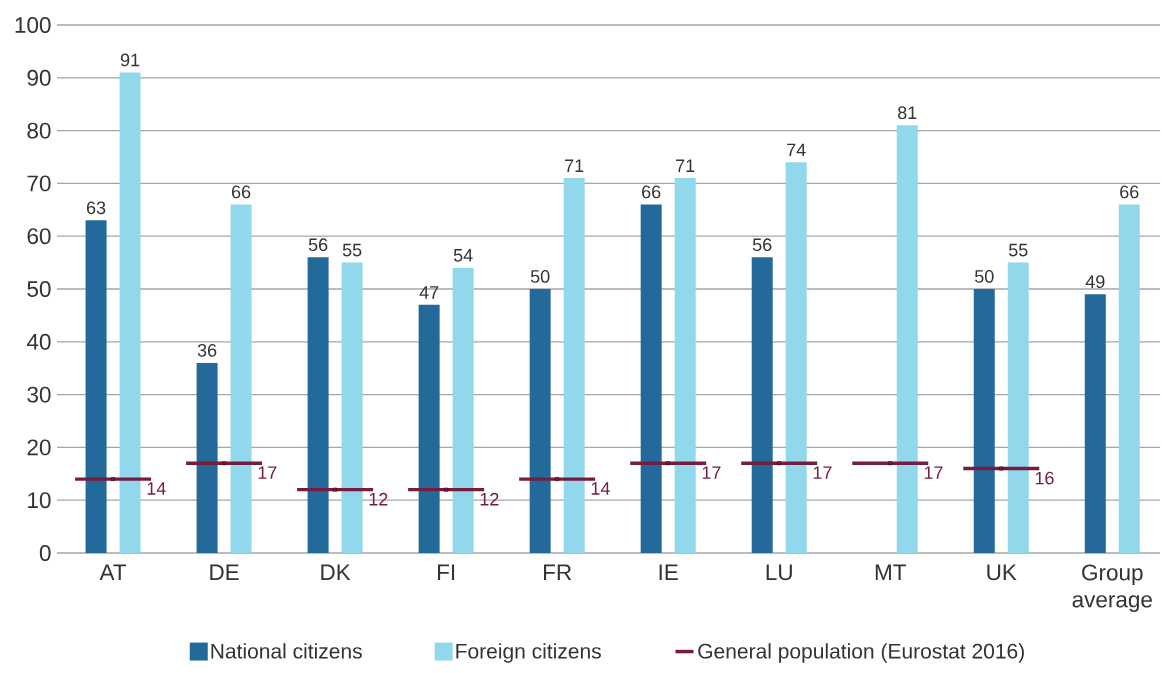 This screenshot has height=673, width=1162. What do you see at coordinates (446, 572) in the screenshot?
I see `x-tick-label: FI` at bounding box center [446, 572].